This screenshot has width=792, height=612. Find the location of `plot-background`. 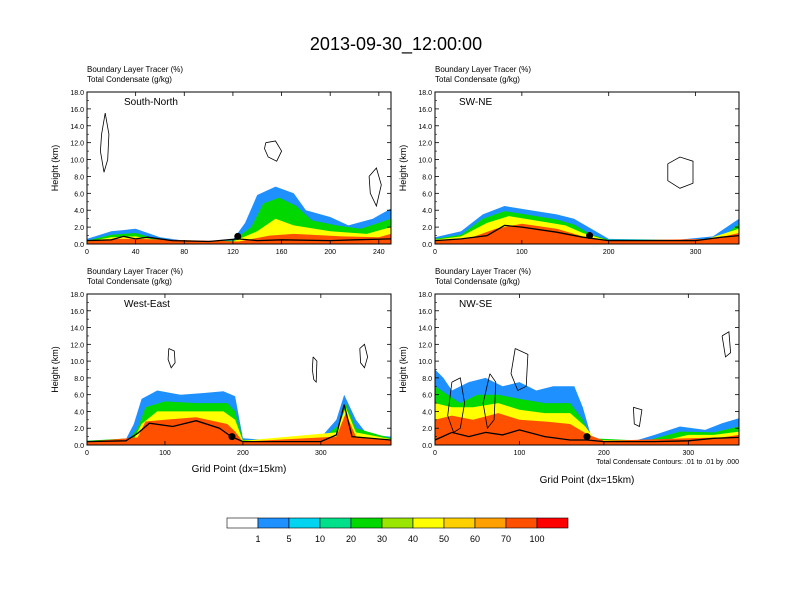

plot-background is located at coordinates (239, 168).